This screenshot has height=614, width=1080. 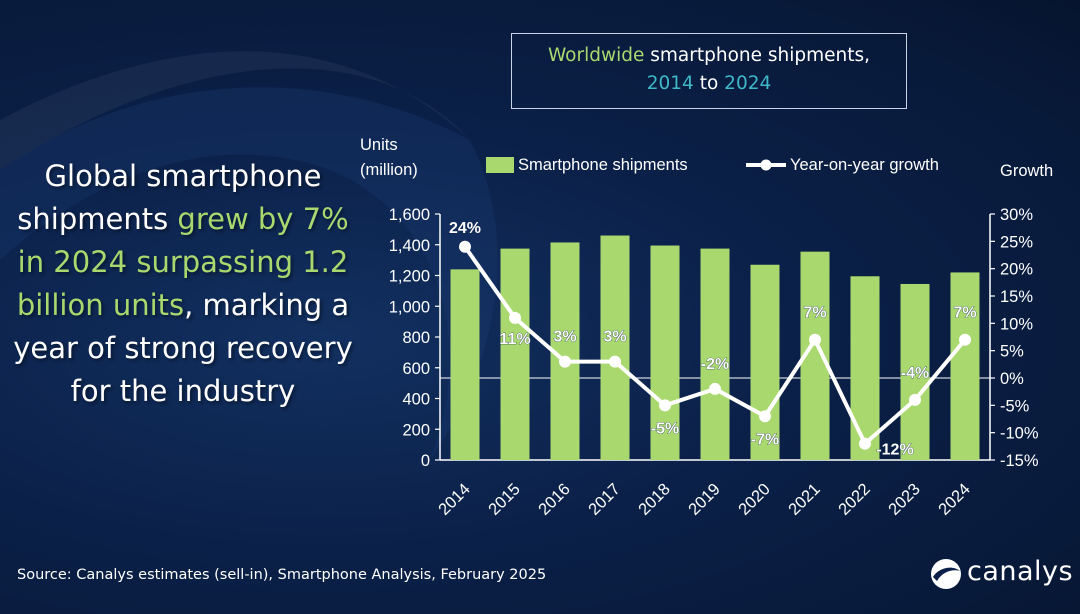 I want to click on bar-2020, so click(x=765, y=362).